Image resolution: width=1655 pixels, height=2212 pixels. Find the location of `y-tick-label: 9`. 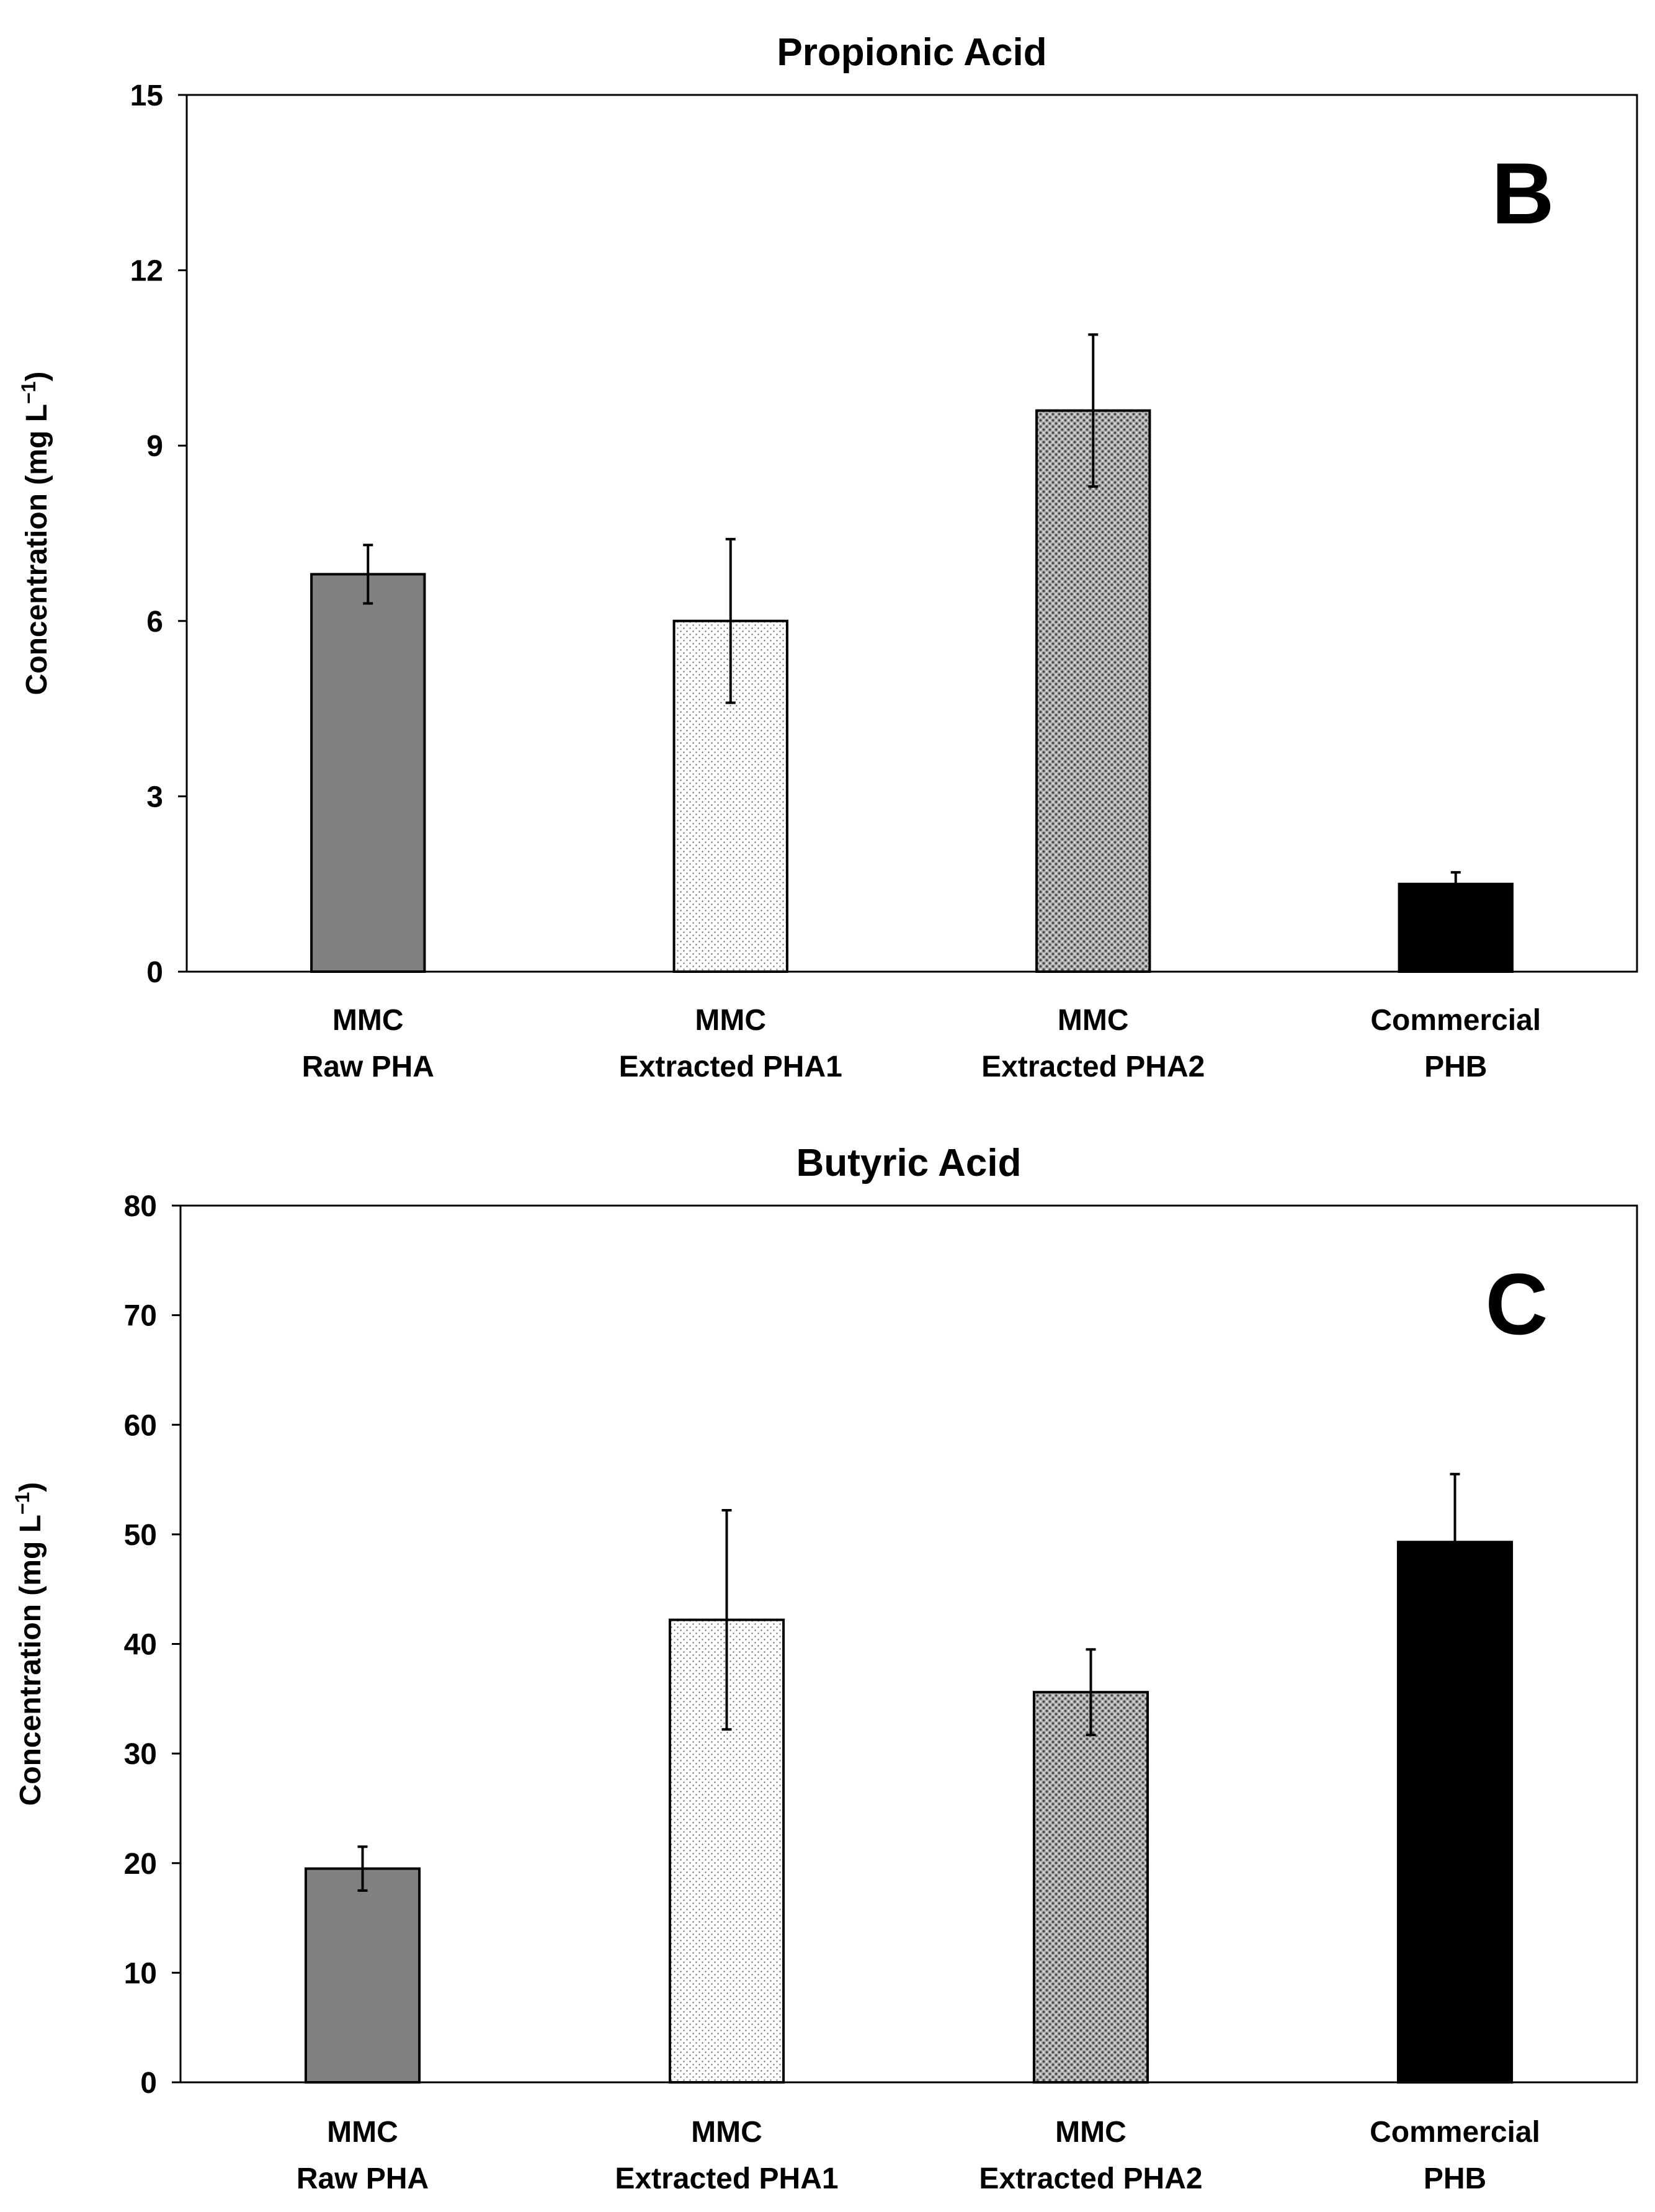

y-tick-label: 9 is located at coordinates (154, 447).